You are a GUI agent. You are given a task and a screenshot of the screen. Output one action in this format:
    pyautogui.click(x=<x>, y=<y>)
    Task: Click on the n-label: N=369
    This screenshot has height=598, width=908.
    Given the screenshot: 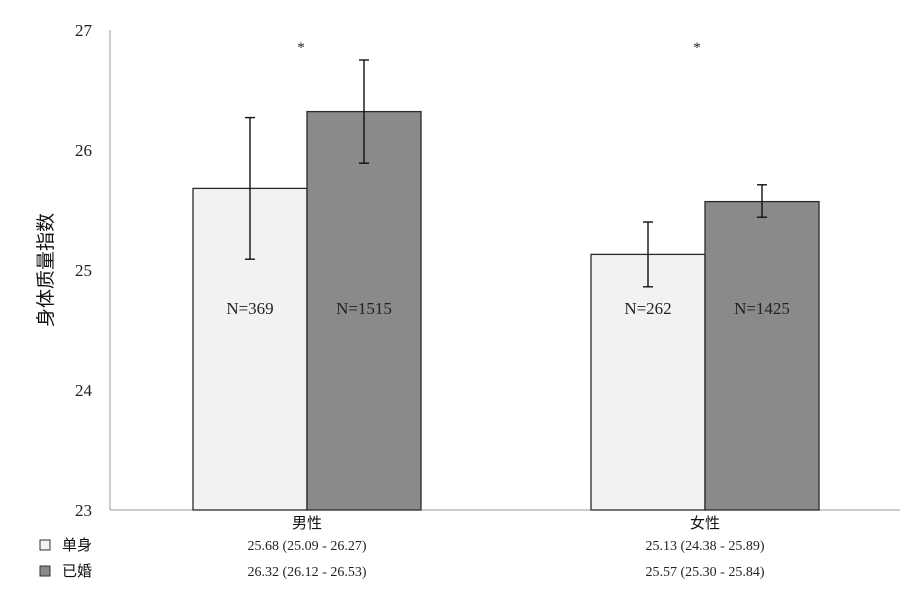 What is the action you would take?
    pyautogui.click(x=249, y=308)
    